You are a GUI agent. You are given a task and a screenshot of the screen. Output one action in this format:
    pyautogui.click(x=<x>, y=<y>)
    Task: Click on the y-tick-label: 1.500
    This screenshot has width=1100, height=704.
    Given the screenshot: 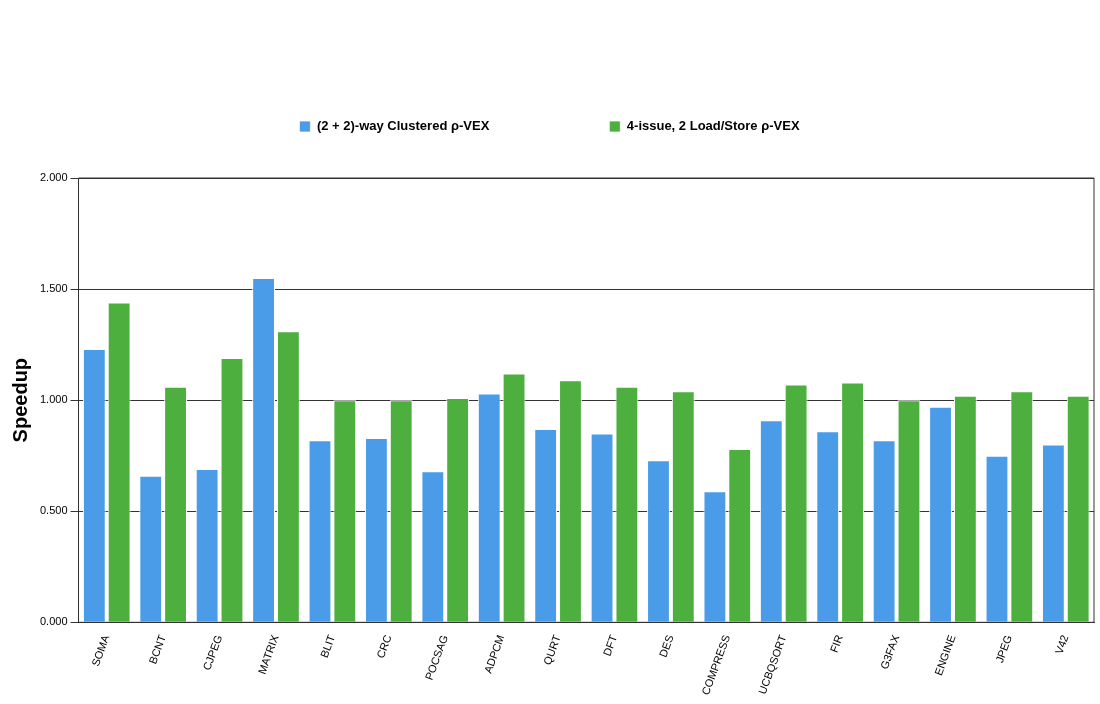 What is the action you would take?
    pyautogui.click(x=54, y=288)
    